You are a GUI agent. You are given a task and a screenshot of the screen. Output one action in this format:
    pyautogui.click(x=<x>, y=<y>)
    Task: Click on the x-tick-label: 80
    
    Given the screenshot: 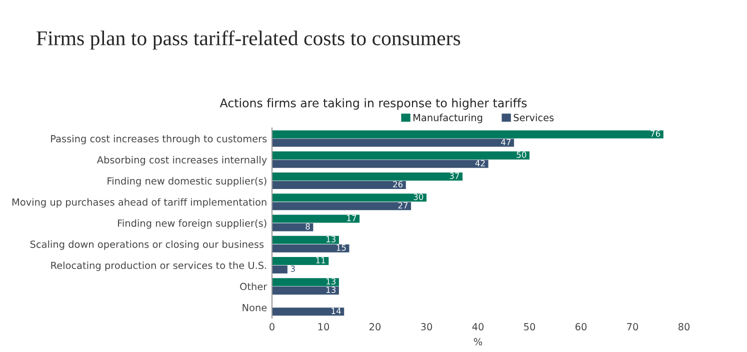 What is the action you would take?
    pyautogui.click(x=684, y=326)
    